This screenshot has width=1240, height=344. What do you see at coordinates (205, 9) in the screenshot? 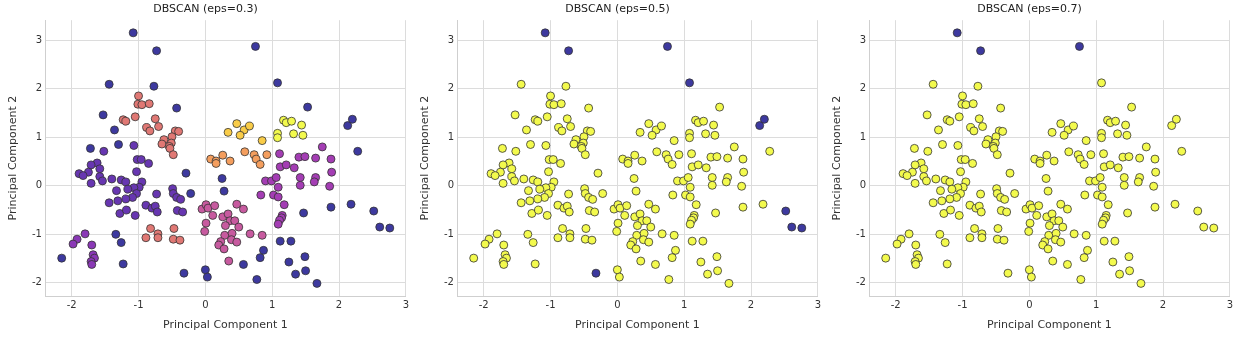
I see `chart-title: DBSCAN (eps=0.3)` at bounding box center [205, 9].